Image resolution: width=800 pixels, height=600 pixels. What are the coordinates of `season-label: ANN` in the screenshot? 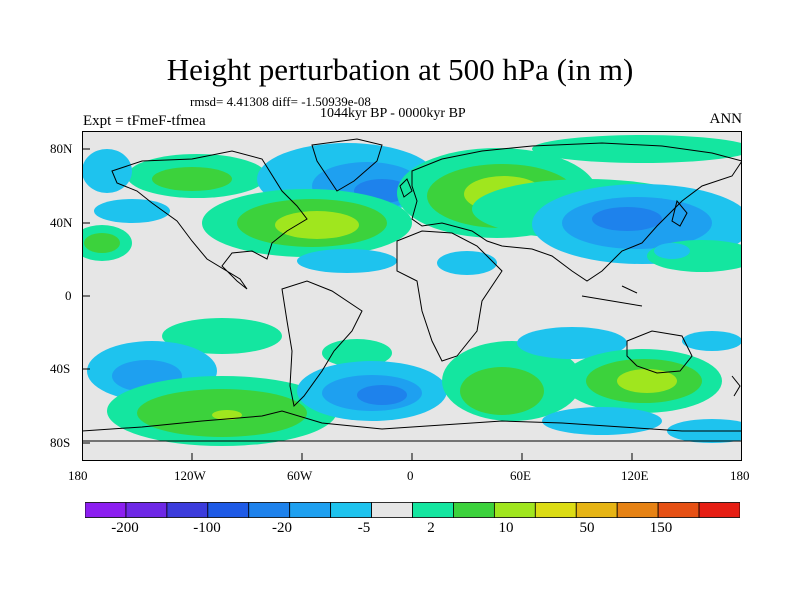 It's located at (726, 119).